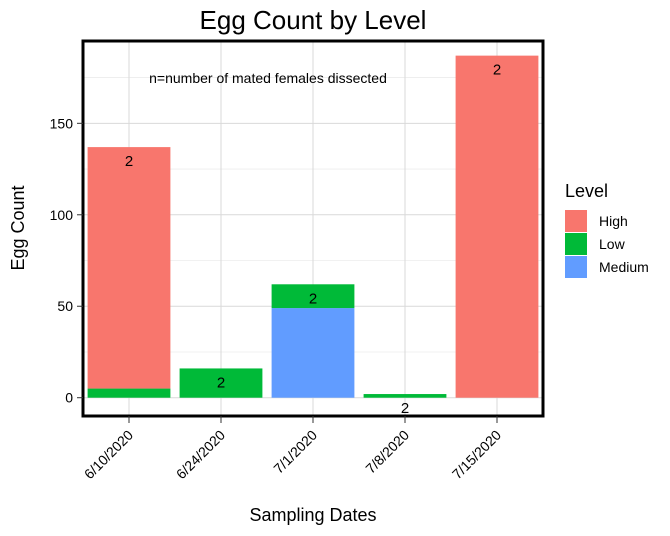 This screenshot has height=536, width=670. What do you see at coordinates (268, 78) in the screenshot?
I see `chart-annotation: n=number of mated females dissected` at bounding box center [268, 78].